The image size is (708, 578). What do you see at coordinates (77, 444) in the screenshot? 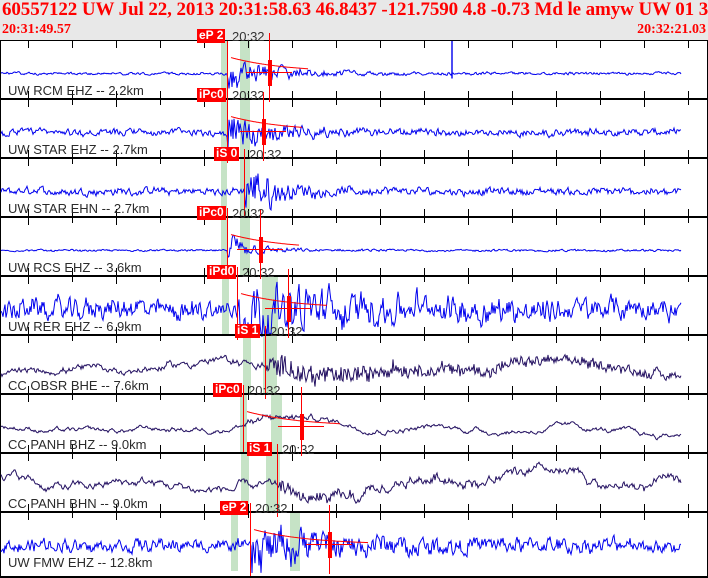
I see `station-channel-label: CC PANH BHZ -- 9.0km` at bounding box center [77, 444].